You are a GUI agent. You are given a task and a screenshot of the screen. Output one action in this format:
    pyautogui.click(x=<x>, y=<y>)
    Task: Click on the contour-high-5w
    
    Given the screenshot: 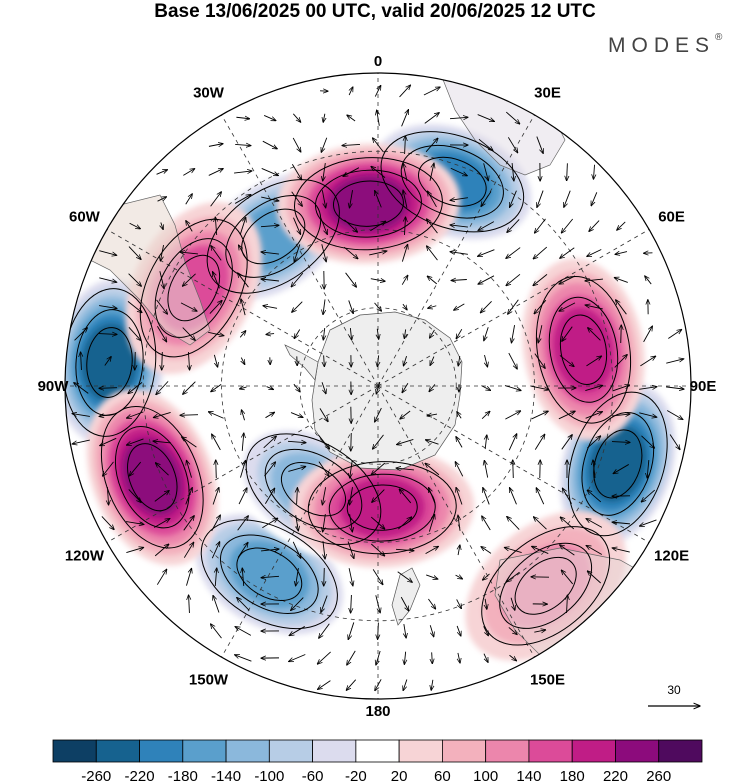 What is the action you would take?
    pyautogui.click(x=368, y=204)
    